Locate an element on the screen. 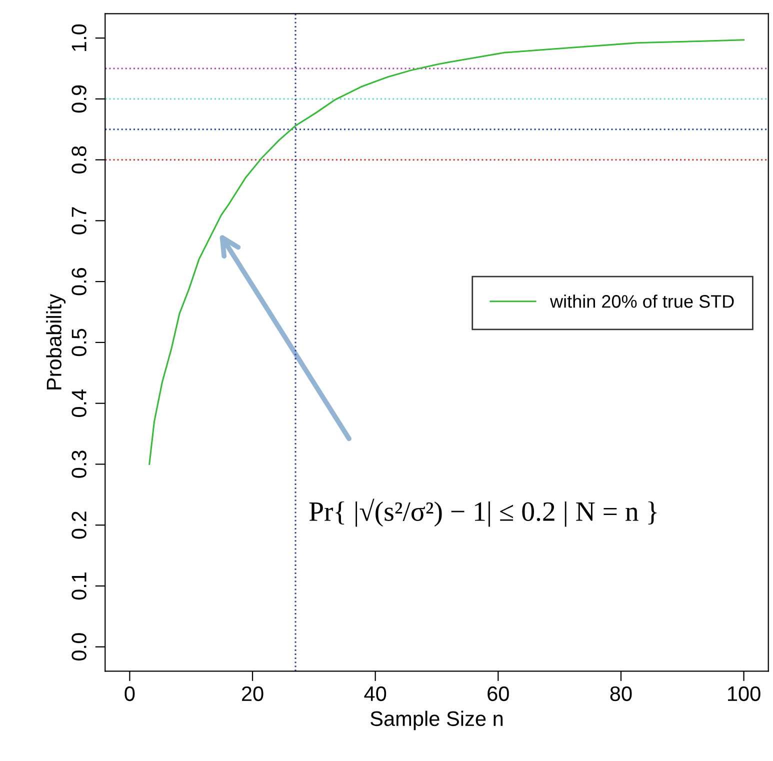 Image resolution: width=773 pixels, height=761 pixels. y-tick-label: 0.5 is located at coordinates (79, 342).